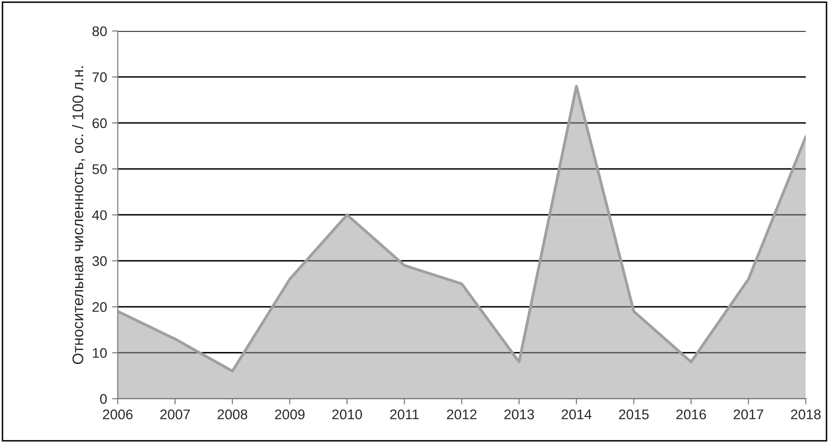 The height and width of the screenshot is (443, 829). What do you see at coordinates (99, 123) in the screenshot?
I see `y-tick-label: 60` at bounding box center [99, 123].